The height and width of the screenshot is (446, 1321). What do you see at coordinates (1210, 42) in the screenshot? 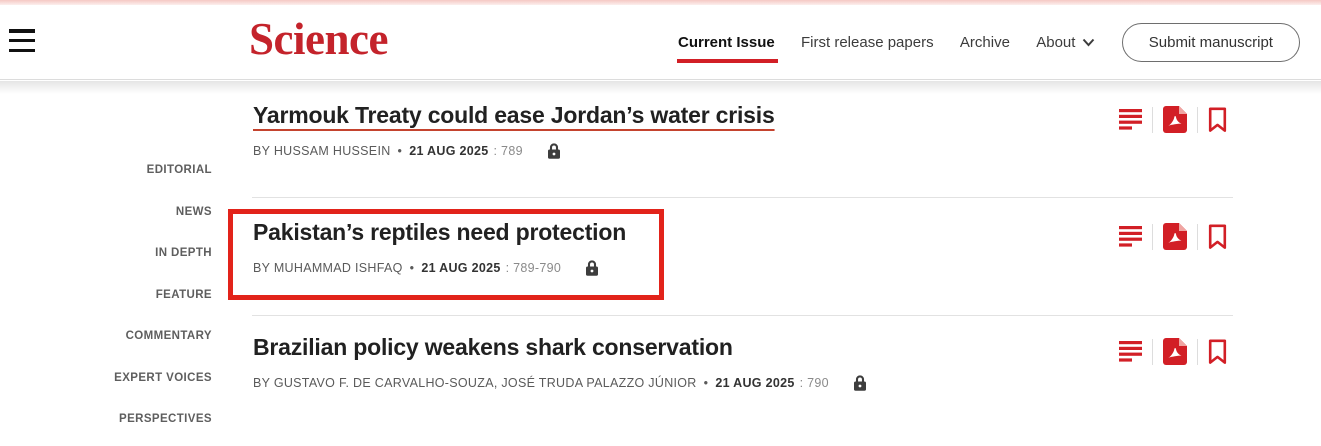
I see `submit-manuscript-button: Submit manuscript` at bounding box center [1210, 42].